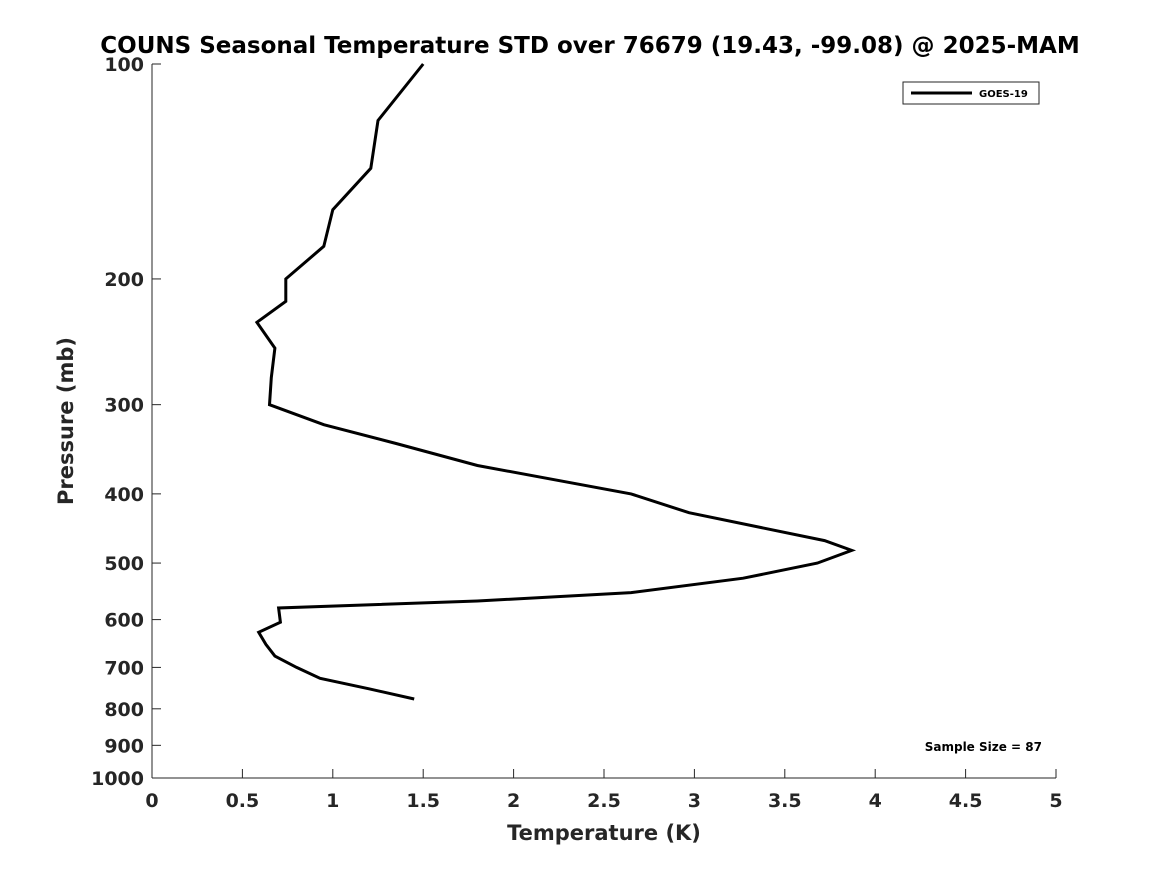 This screenshot has height=875, width=1167. What do you see at coordinates (124, 746) in the screenshot?
I see `y-tick-label: 900` at bounding box center [124, 746].